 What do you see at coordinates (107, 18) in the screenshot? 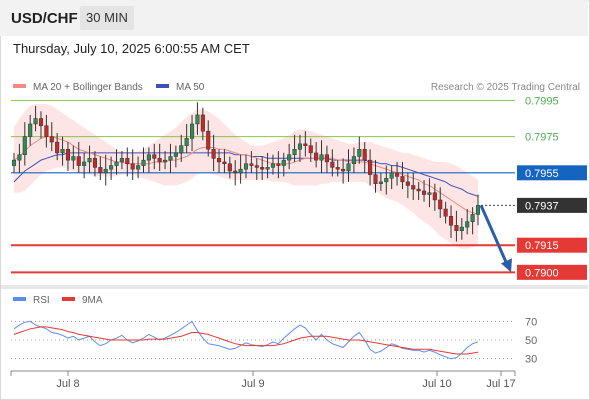
I see `timeframe-button: 30 MIN` at bounding box center [107, 18].